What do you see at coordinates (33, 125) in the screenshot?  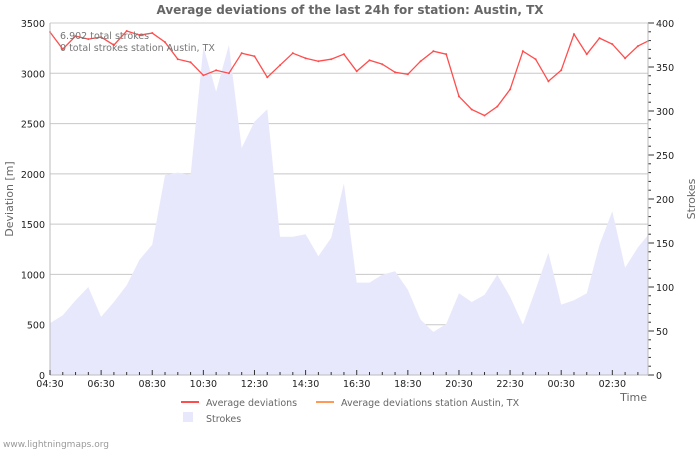 I see `y-tick-label: 2500` at bounding box center [33, 125].